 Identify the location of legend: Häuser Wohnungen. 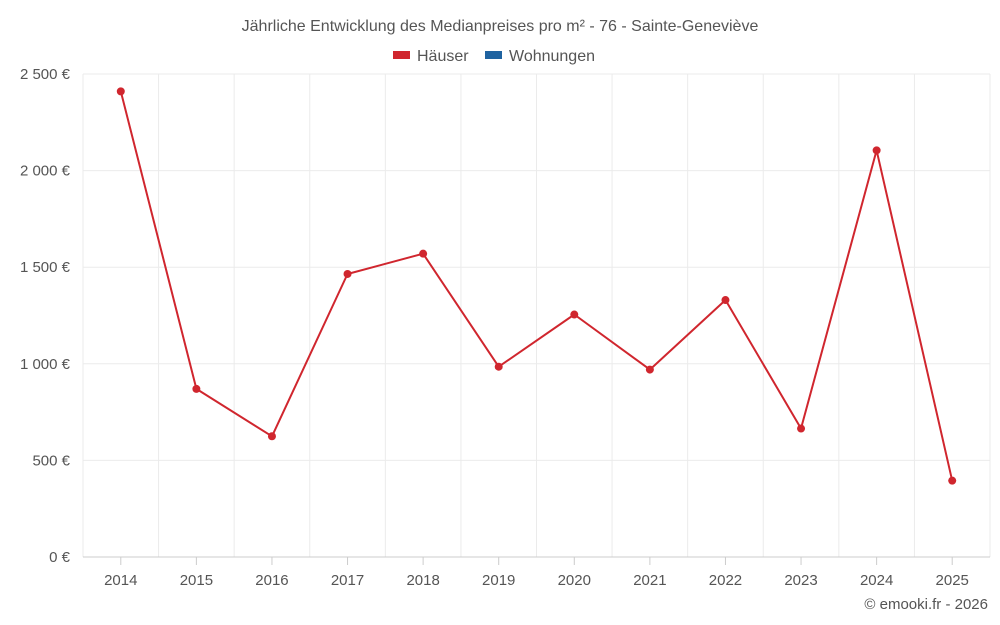
(494, 56).